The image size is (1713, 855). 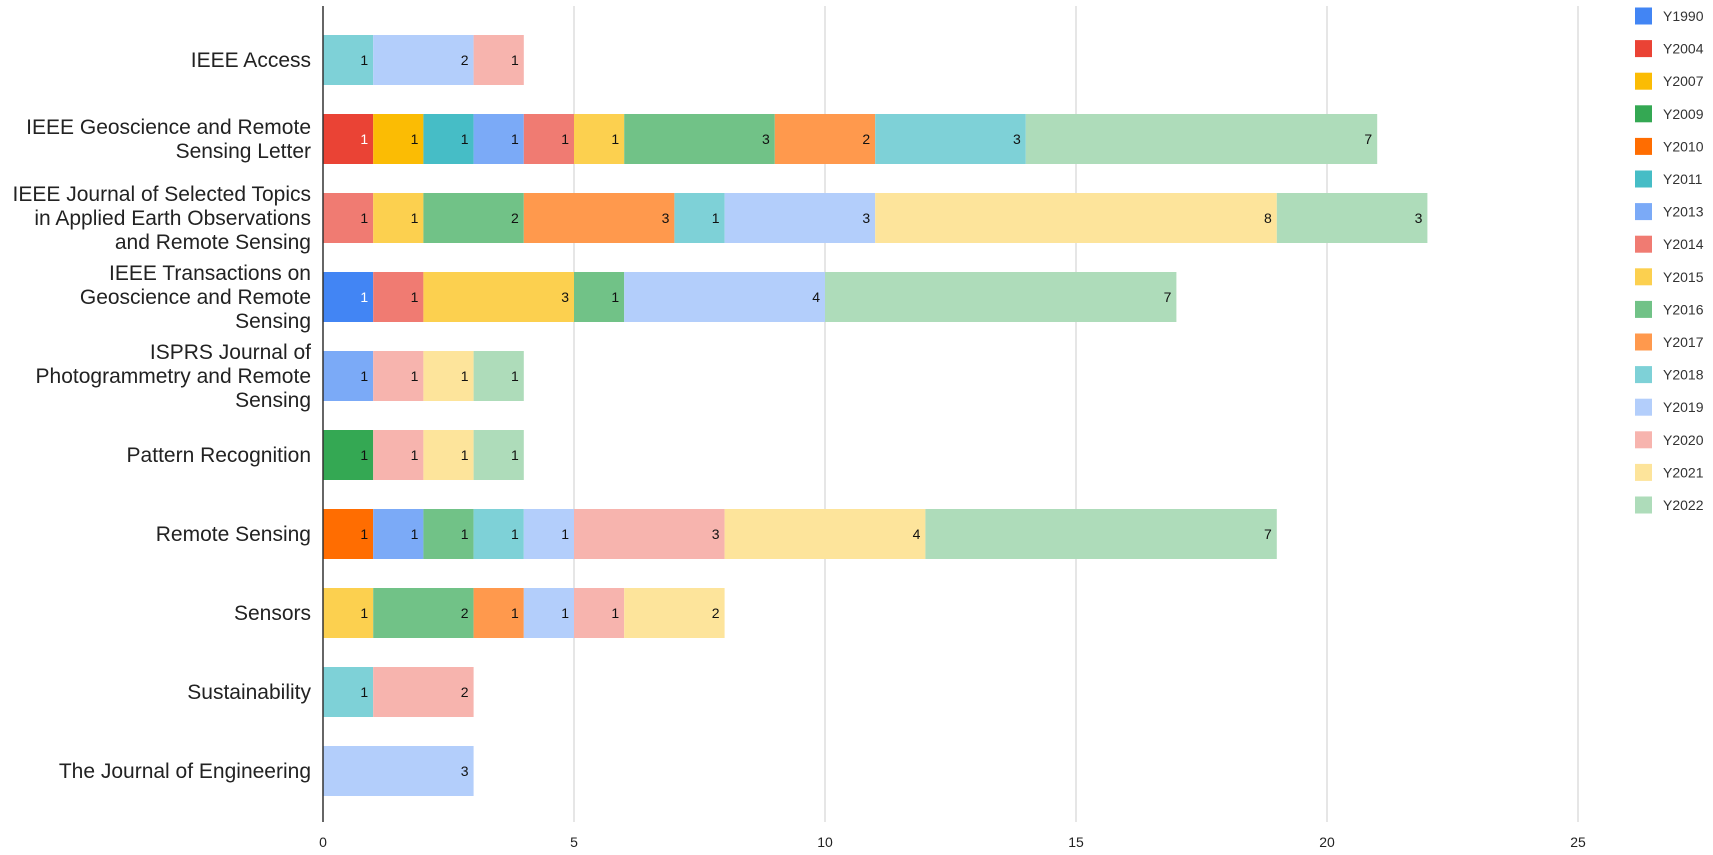 I want to click on legend-label-y2022: Y2022, so click(x=1683, y=505).